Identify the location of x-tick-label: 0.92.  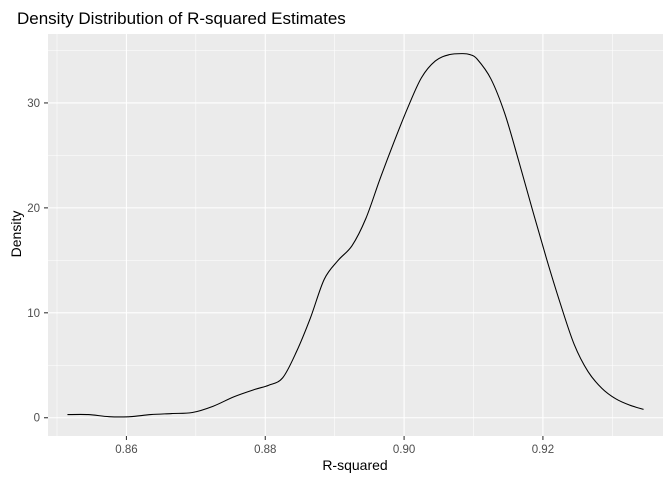
(543, 450).